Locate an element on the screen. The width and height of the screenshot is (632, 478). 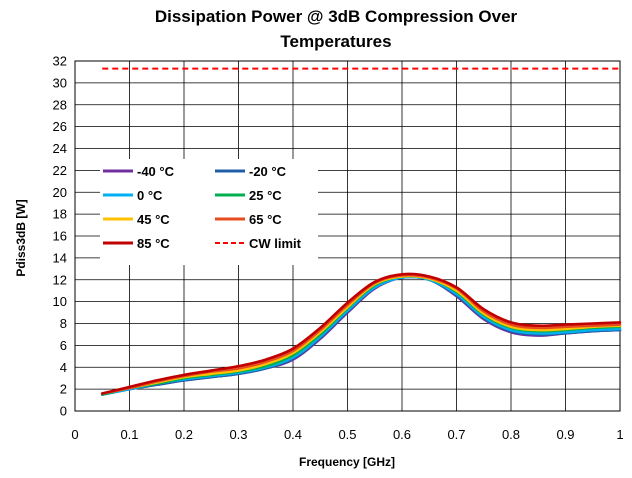
y-tick-label: 26 is located at coordinates (60, 126).